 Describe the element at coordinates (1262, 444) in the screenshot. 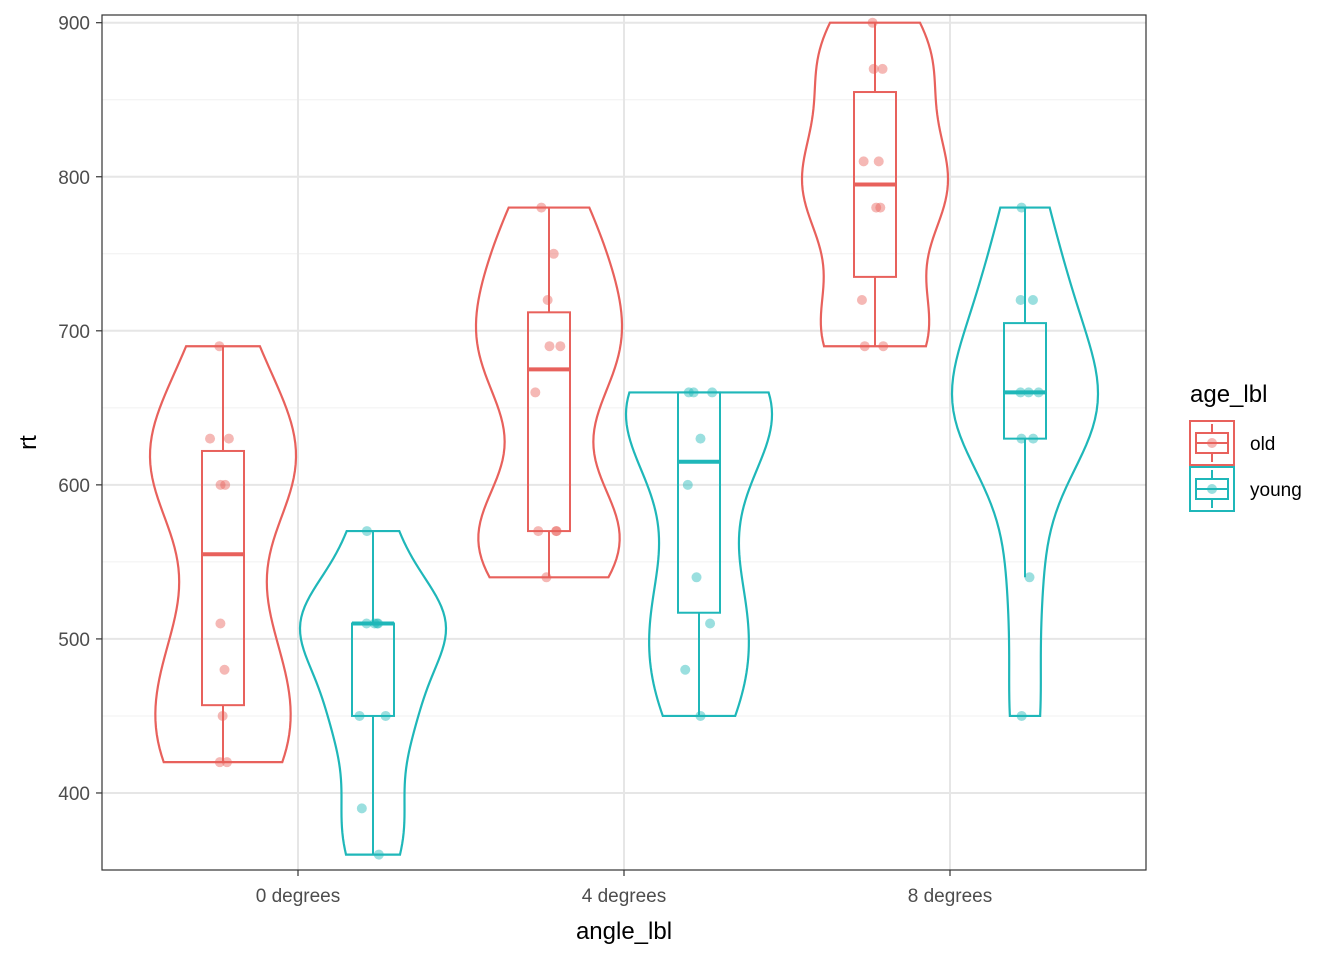

I see `legend-label-old: old` at that location.